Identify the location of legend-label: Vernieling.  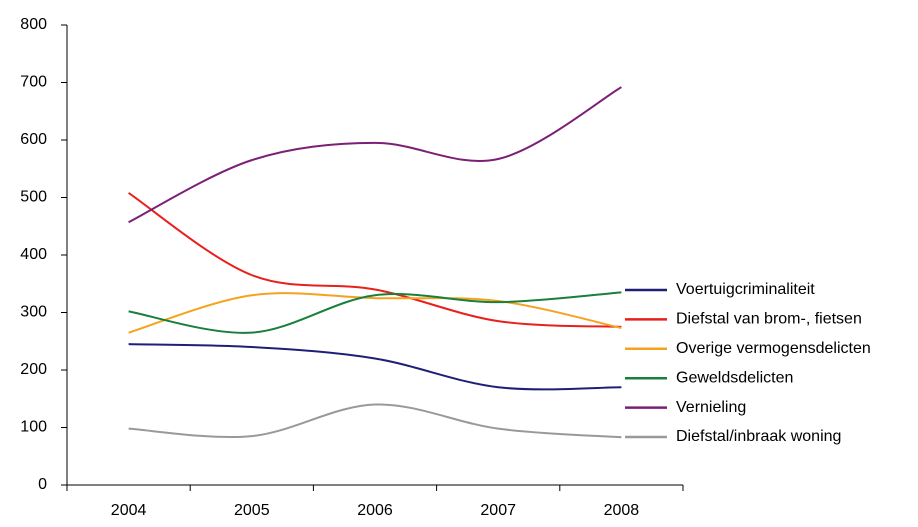
(711, 407).